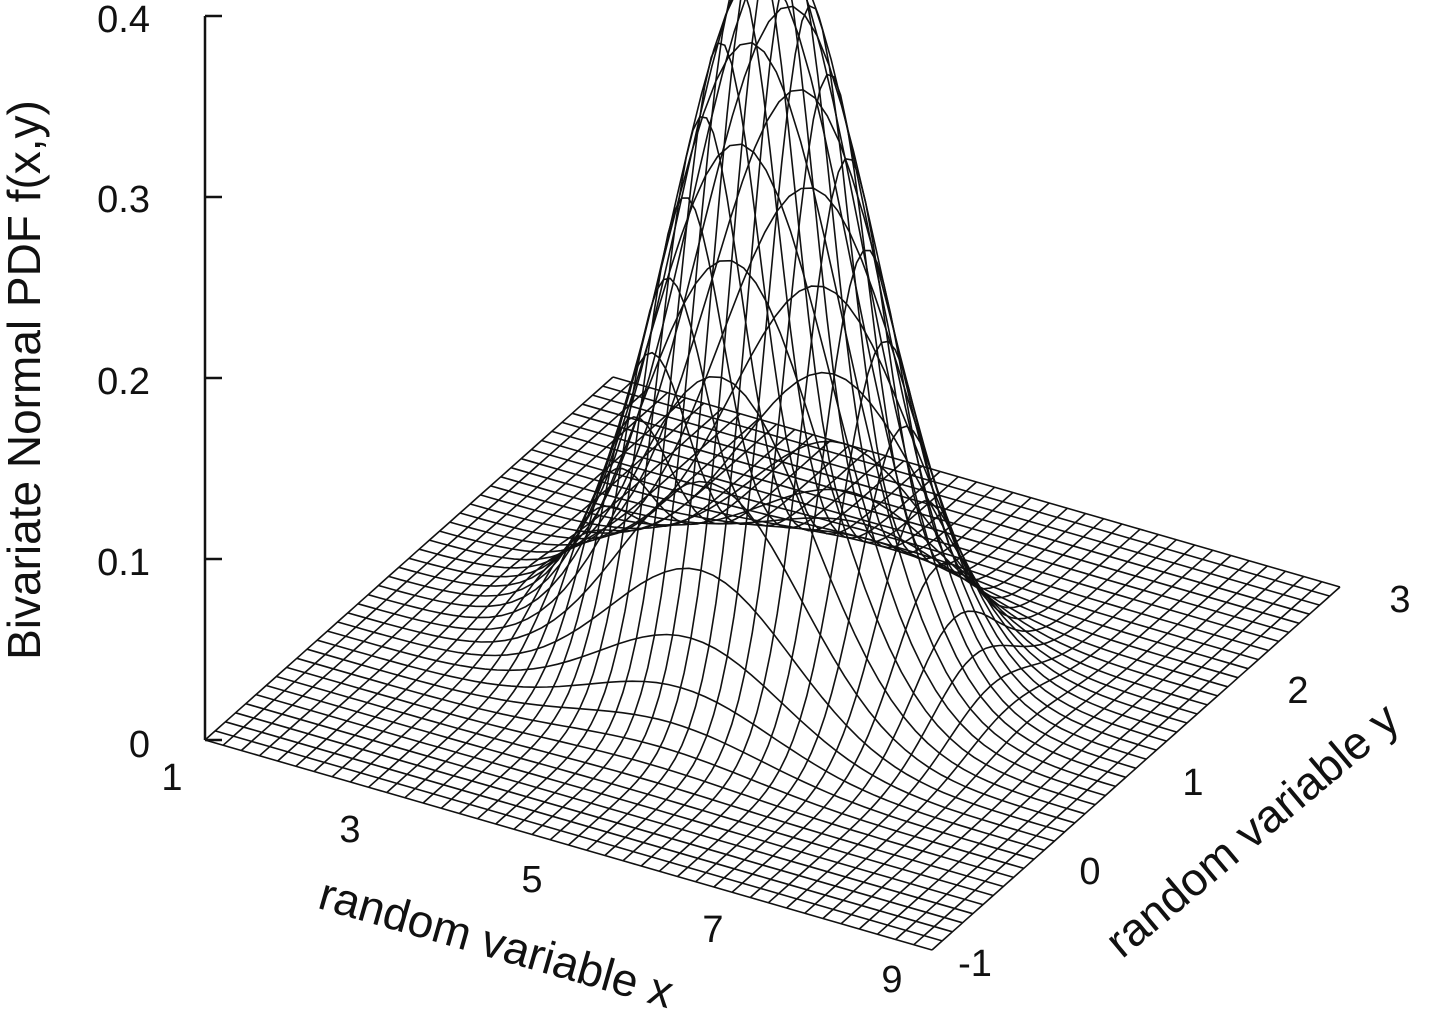 The height and width of the screenshot is (1026, 1440). Describe the element at coordinates (1297, 691) in the screenshot. I see `y-tick-label: 2` at that location.